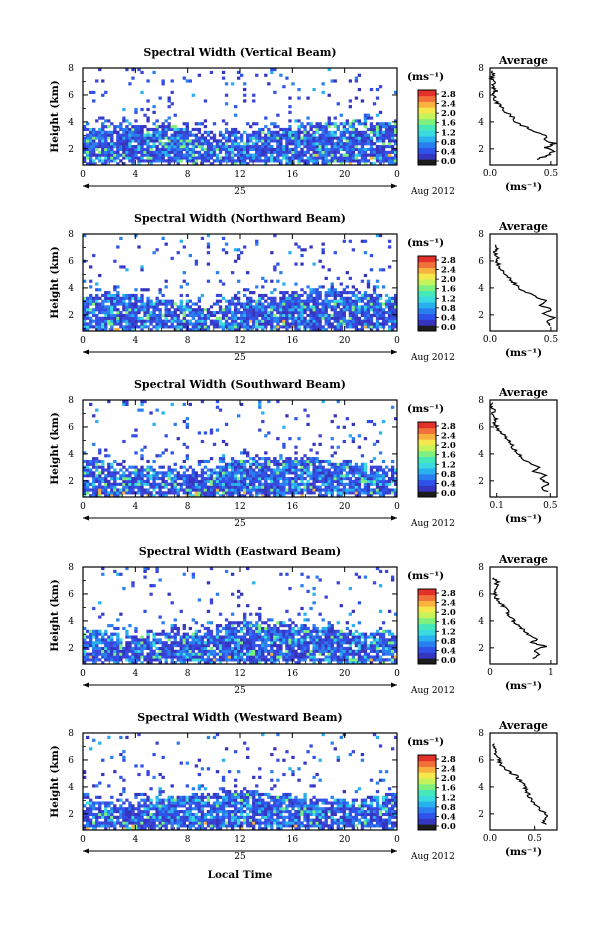 This screenshot has height=929, width=613. Describe the element at coordinates (523, 116) in the screenshot. I see `average-frame` at that location.